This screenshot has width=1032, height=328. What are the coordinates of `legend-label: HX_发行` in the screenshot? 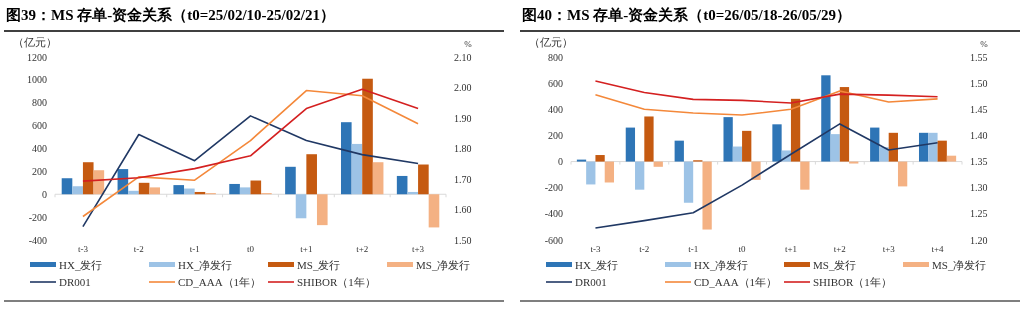 It's located at (597, 265).